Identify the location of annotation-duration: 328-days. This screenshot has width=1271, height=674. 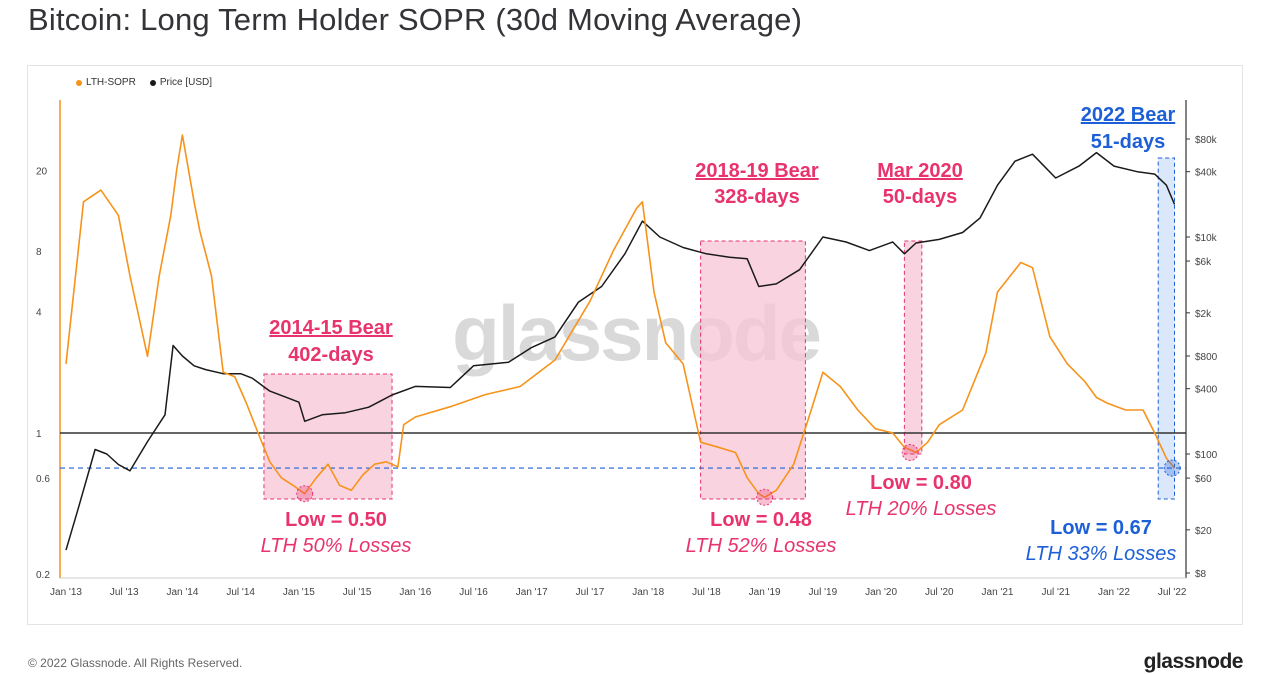
(757, 197).